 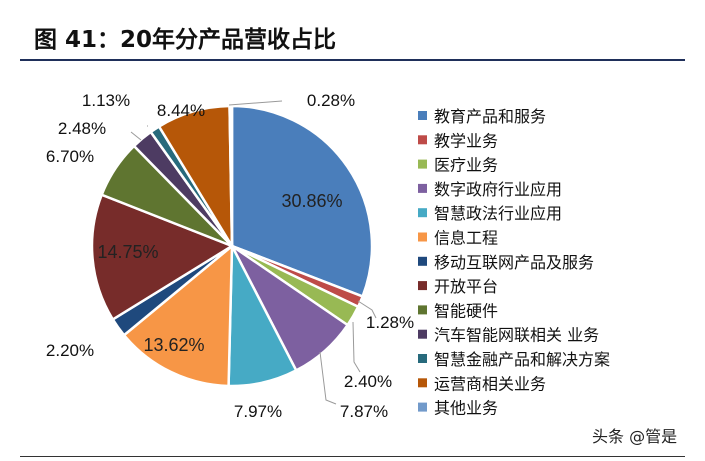 I want to click on legend-label-11: 智慧金融产品和解决方案, so click(x=522, y=359).